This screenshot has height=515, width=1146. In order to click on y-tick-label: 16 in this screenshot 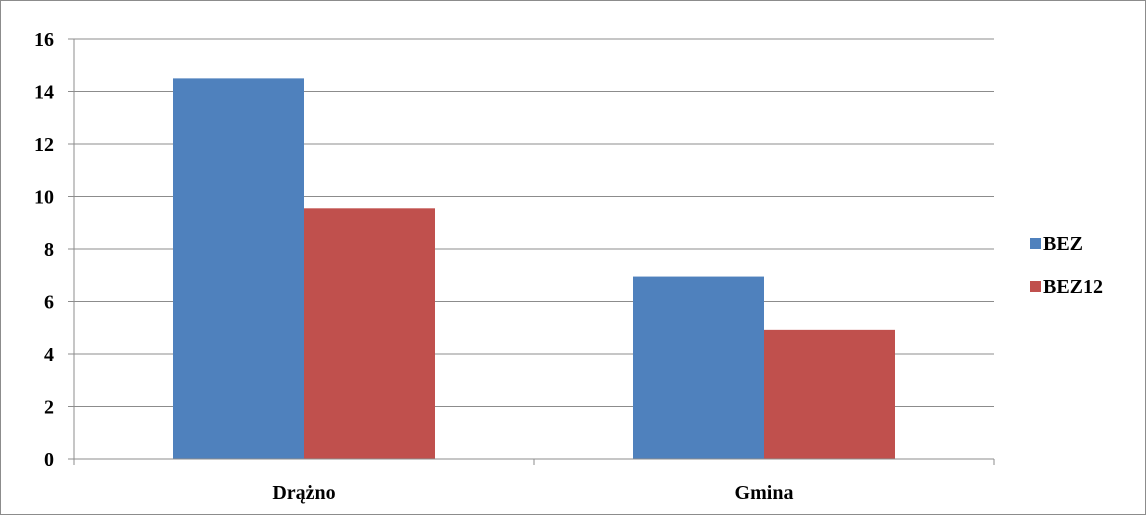, I will do `click(44, 40)`.